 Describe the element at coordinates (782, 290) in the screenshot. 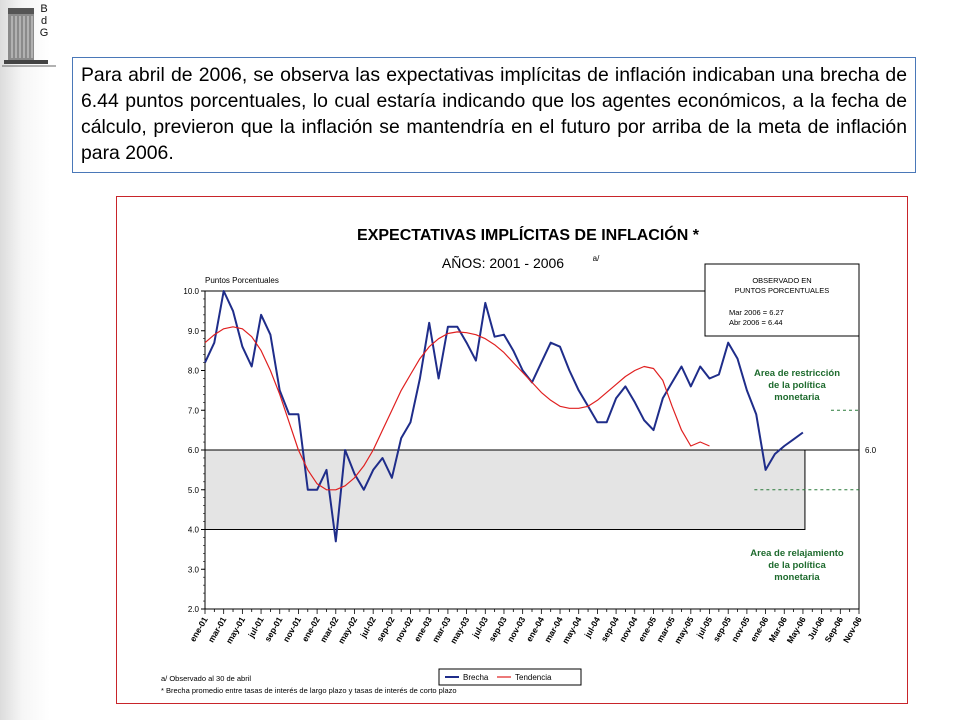

I see `observed-box-title-2: PUNTOS PORCENTUALES` at that location.